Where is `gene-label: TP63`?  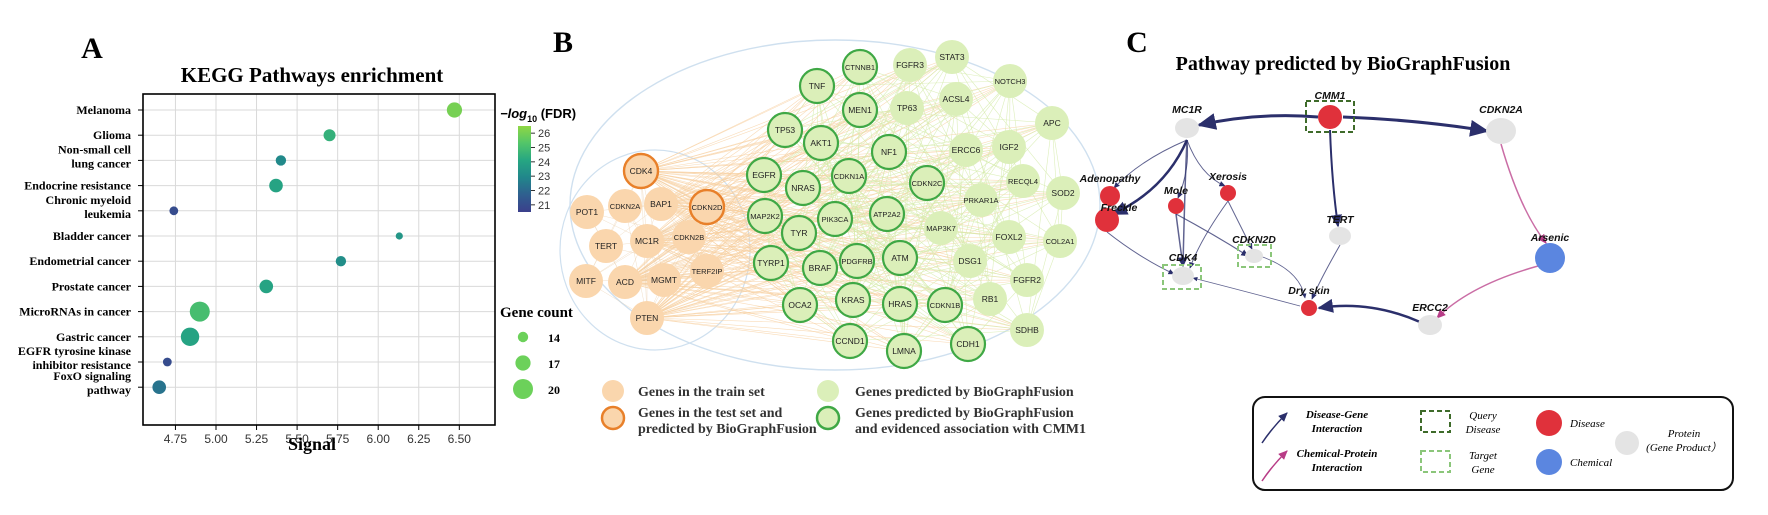
gene-label: TP63 is located at coordinates (907, 108).